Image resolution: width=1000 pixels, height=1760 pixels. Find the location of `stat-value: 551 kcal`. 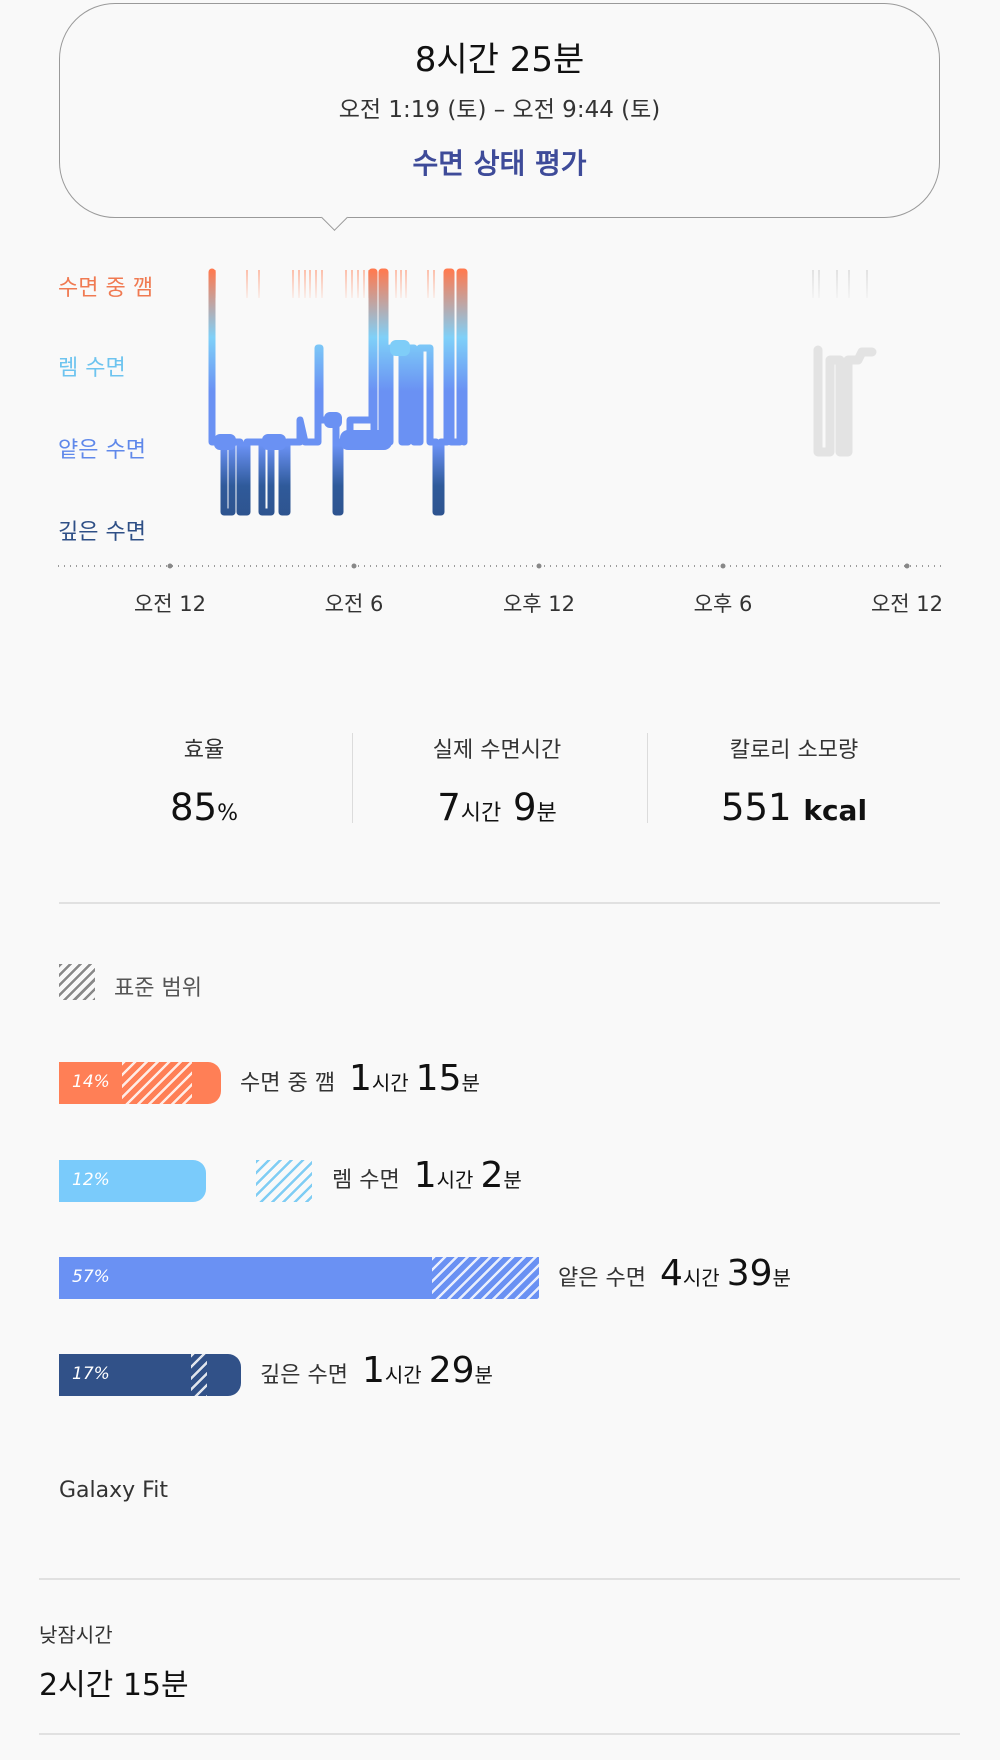

stat-value: 551 kcal is located at coordinates (794, 807).